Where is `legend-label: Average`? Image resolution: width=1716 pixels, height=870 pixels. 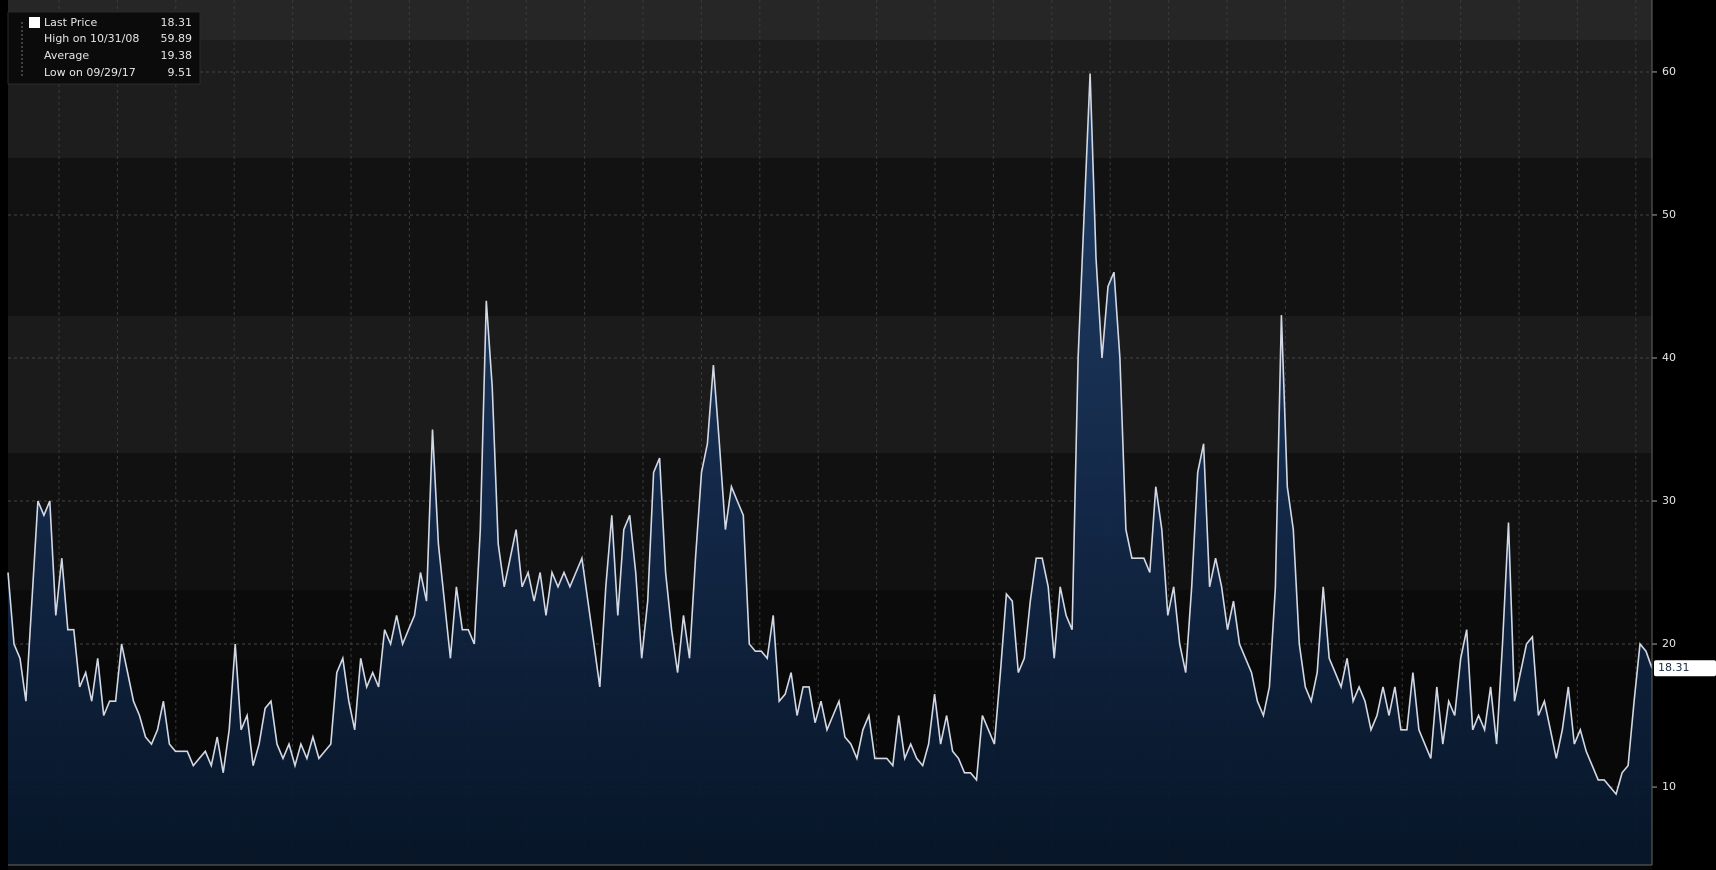 legend-label: Average is located at coordinates (66, 55).